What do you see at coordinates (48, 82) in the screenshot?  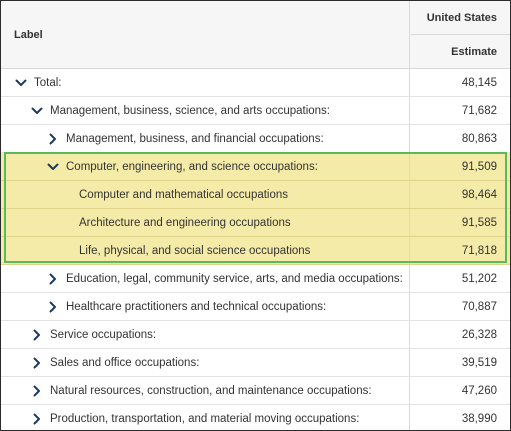 I see `row-label: Total:` at bounding box center [48, 82].